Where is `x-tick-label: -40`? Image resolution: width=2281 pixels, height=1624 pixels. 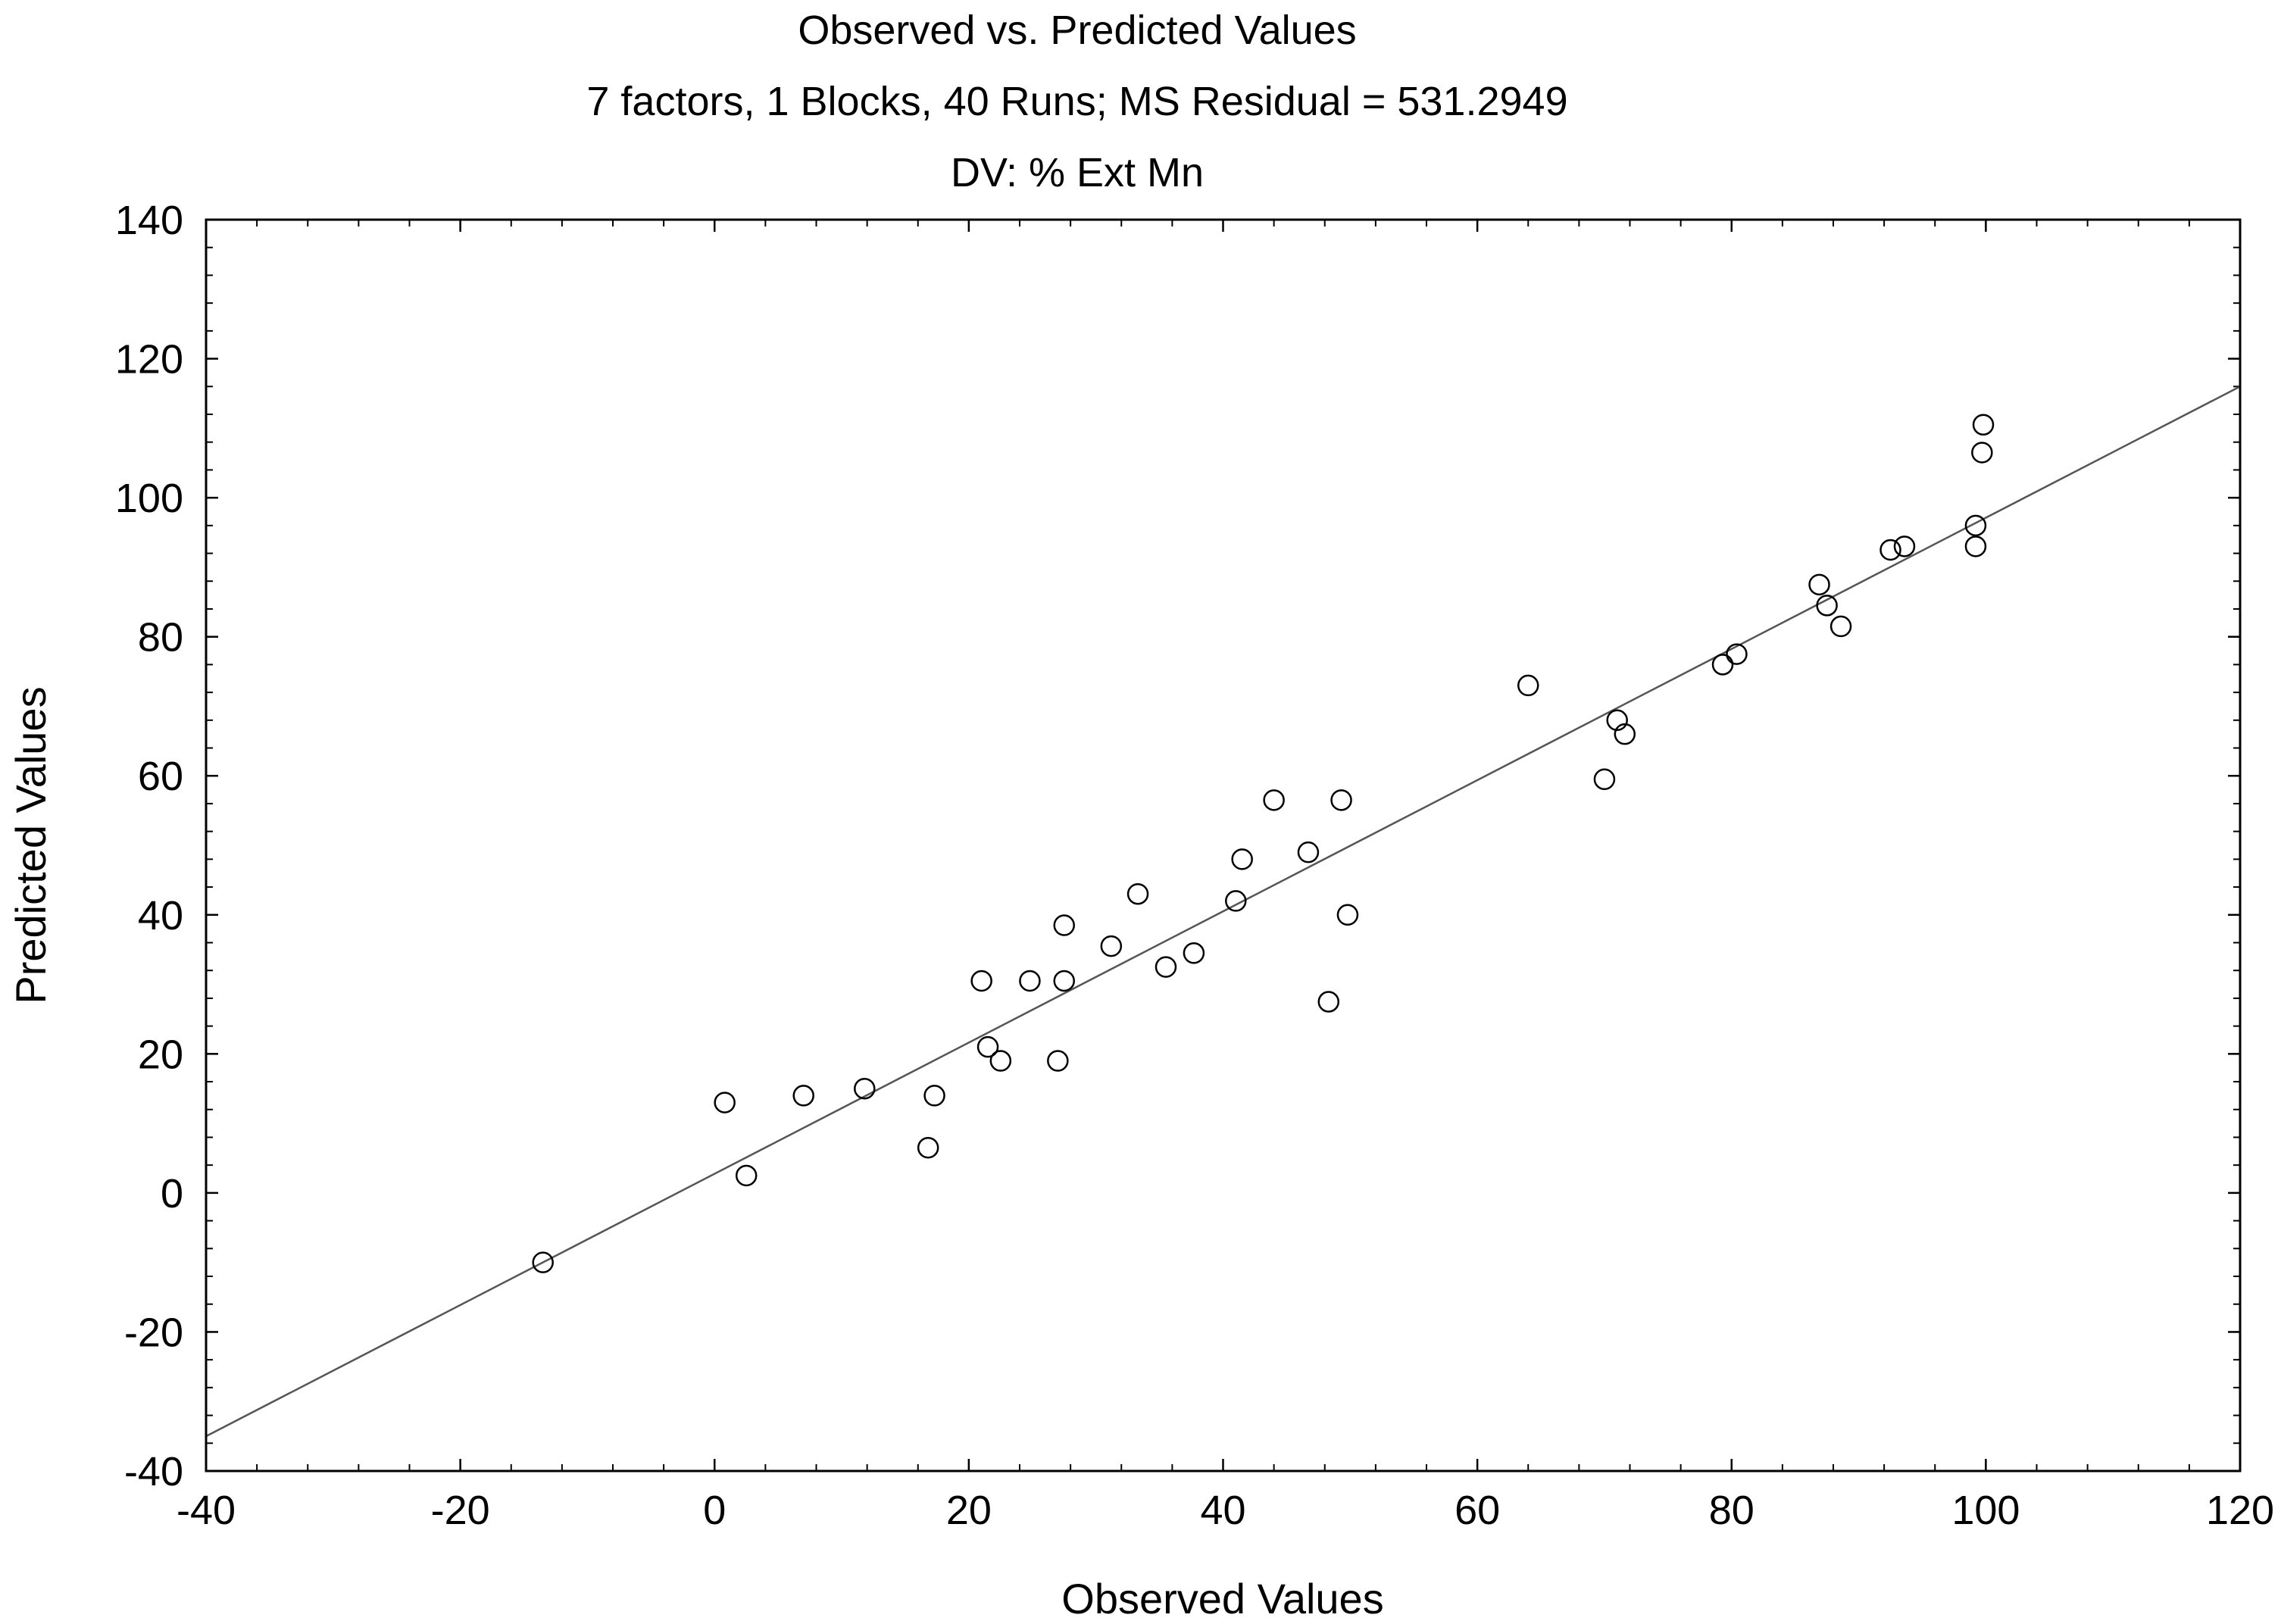 x-tick-label: -40 is located at coordinates (207, 1510).